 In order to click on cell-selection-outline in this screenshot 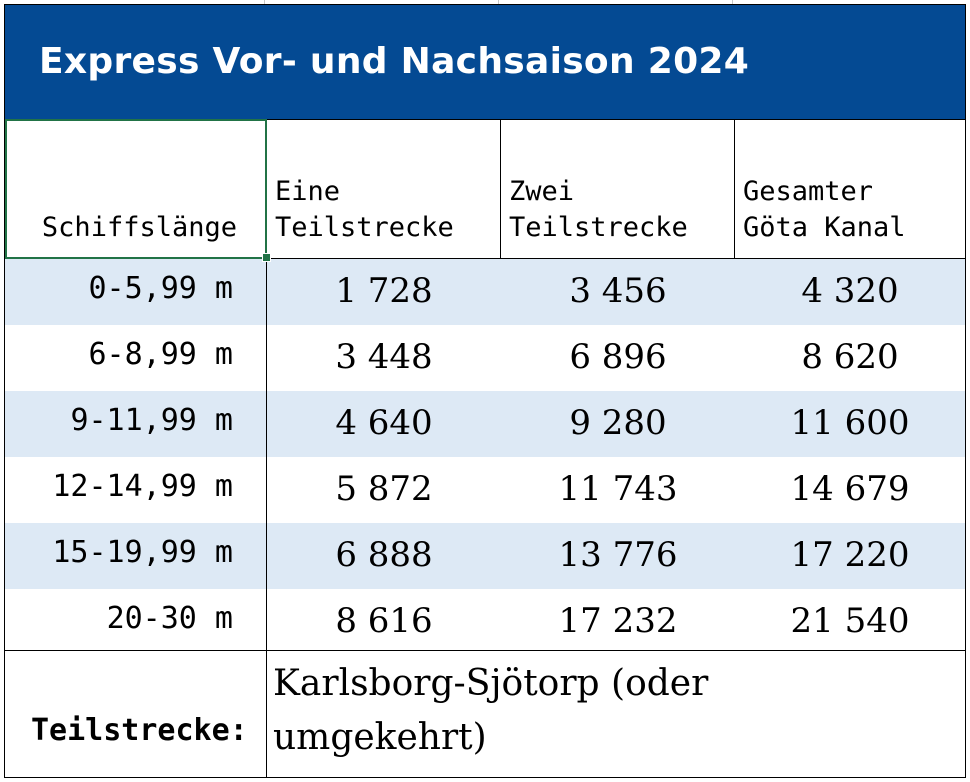, I will do `click(136, 189)`.